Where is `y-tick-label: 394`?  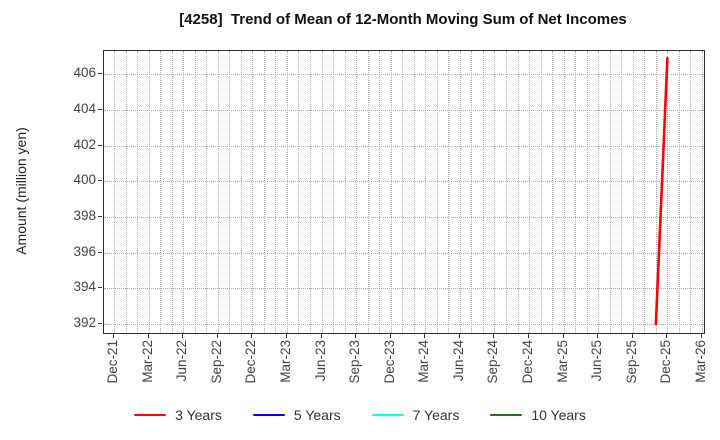 y-tick-label: 394 is located at coordinates (84, 287).